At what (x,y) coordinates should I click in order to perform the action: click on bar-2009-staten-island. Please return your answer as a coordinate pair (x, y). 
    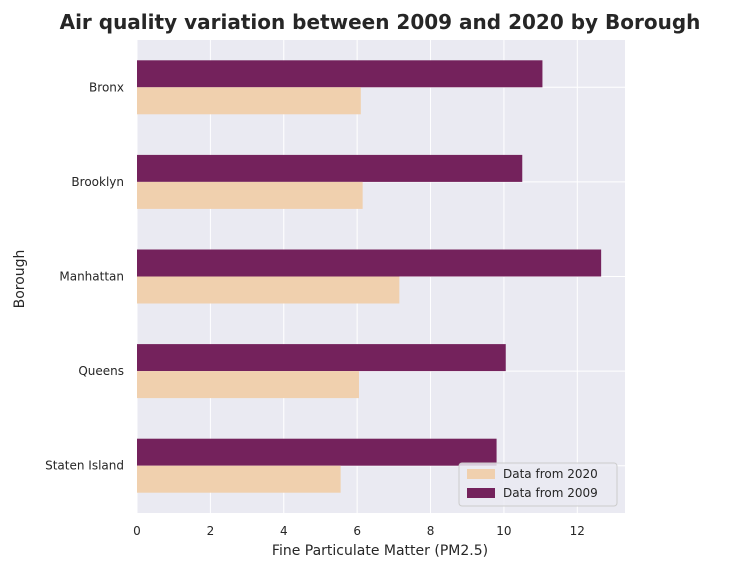
    Looking at the image, I should click on (317, 452).